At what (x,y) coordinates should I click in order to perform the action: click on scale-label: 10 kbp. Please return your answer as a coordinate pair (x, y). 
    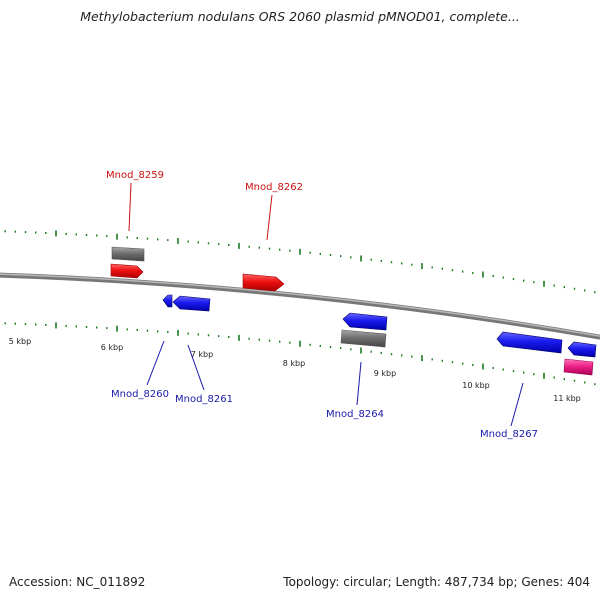
    Looking at the image, I should click on (476, 385).